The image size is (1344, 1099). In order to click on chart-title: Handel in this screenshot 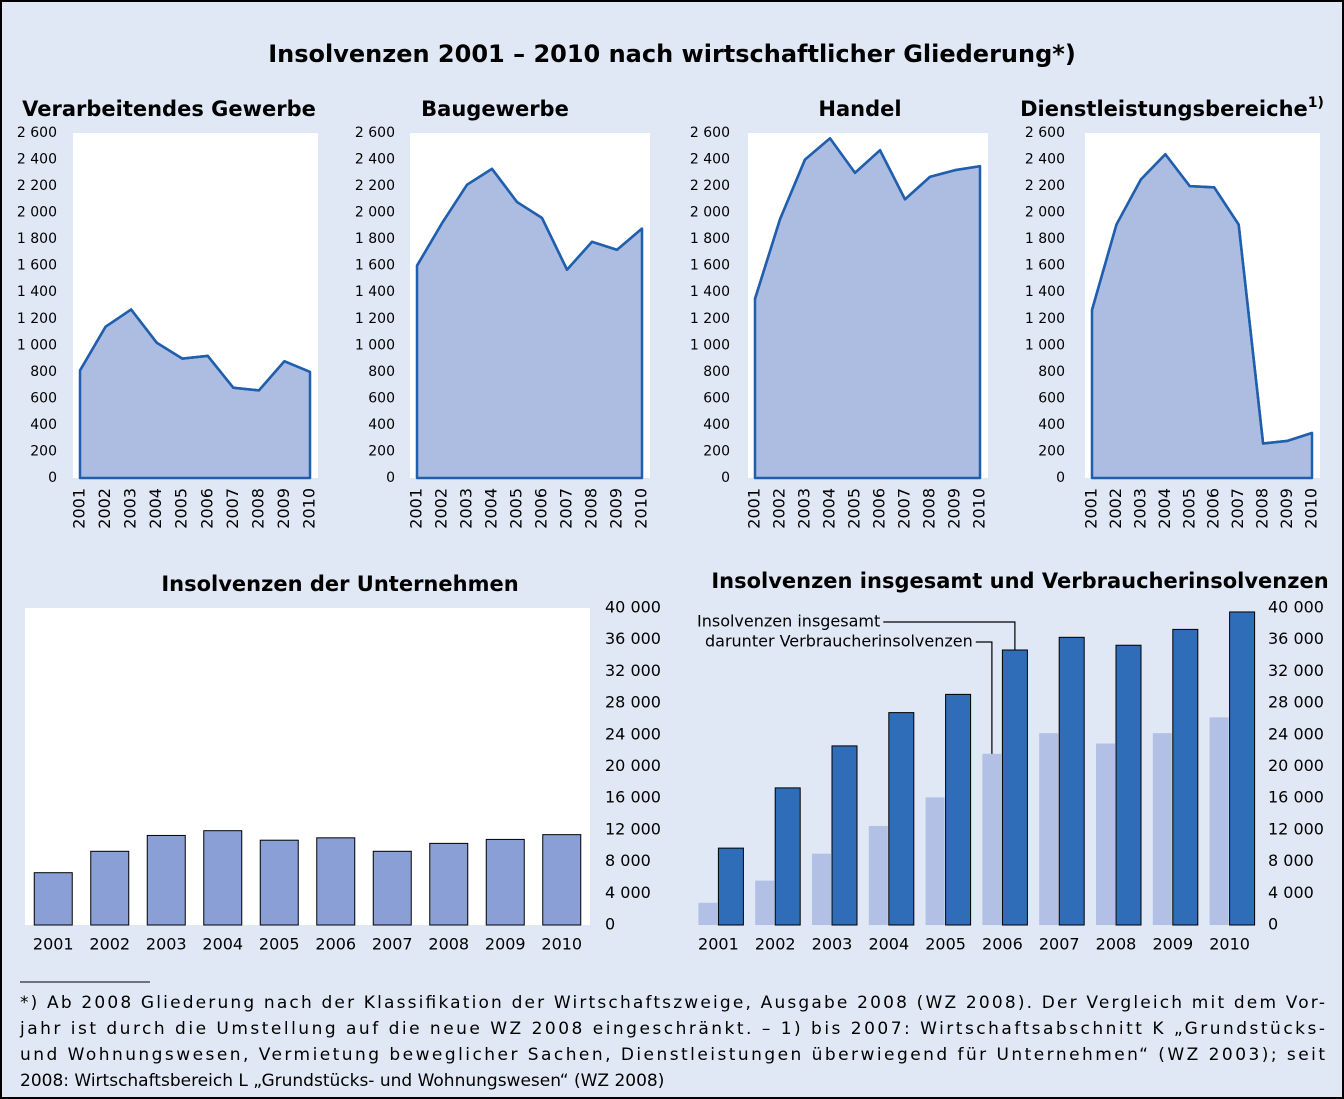, I will do `click(859, 109)`.